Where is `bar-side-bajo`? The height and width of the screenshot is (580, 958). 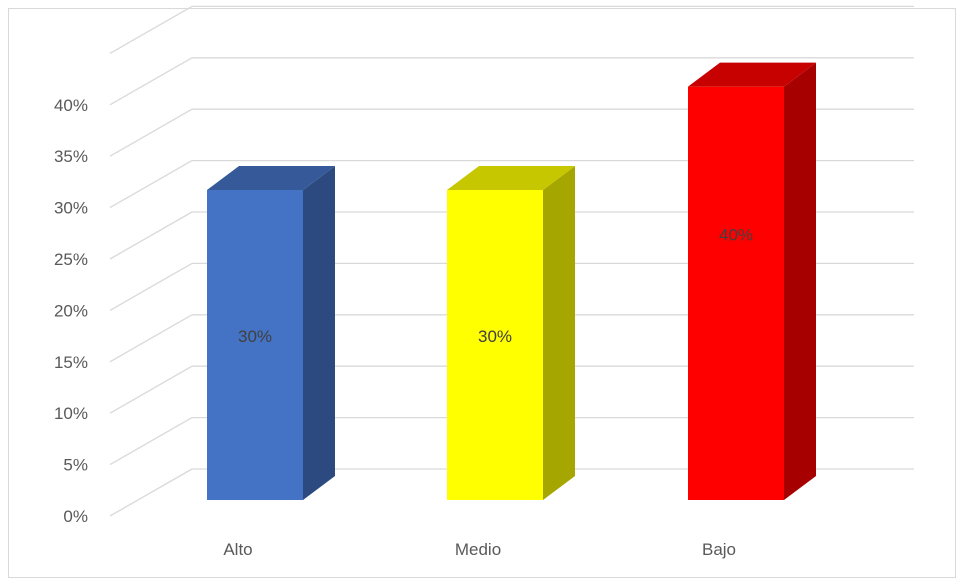 bar-side-bajo is located at coordinates (800, 281).